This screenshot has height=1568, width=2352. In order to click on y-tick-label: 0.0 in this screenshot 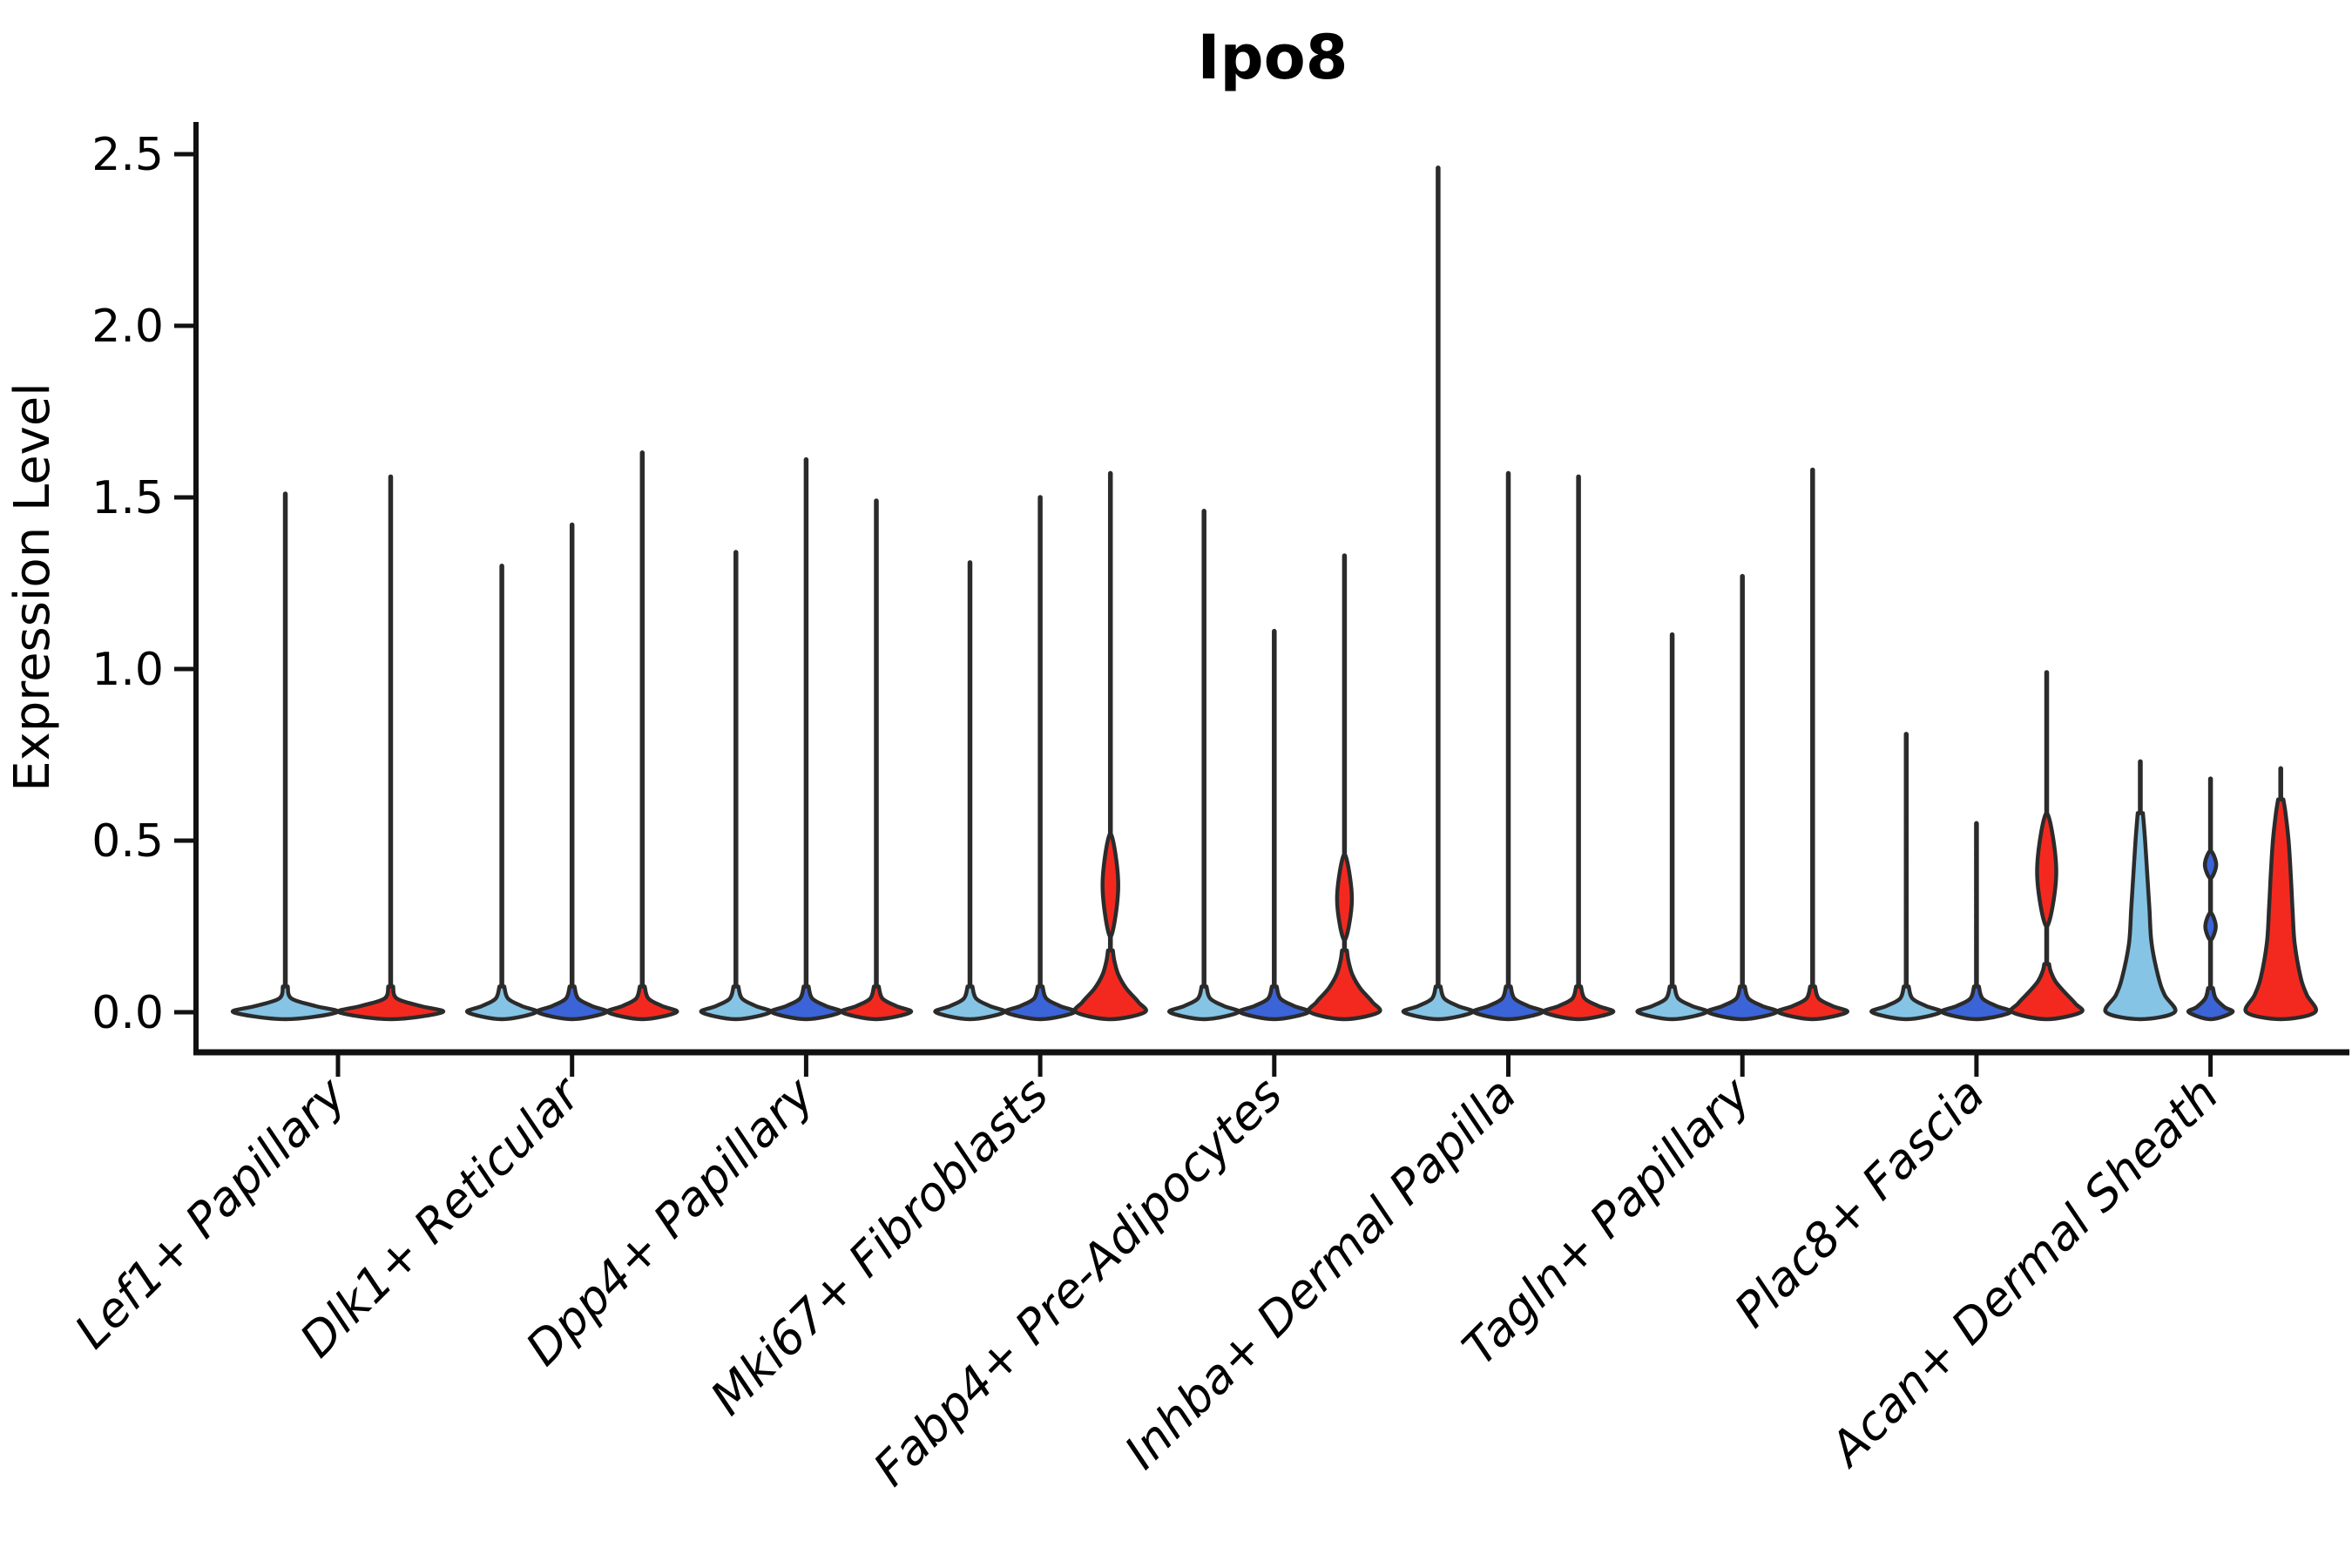, I will do `click(127, 1013)`.